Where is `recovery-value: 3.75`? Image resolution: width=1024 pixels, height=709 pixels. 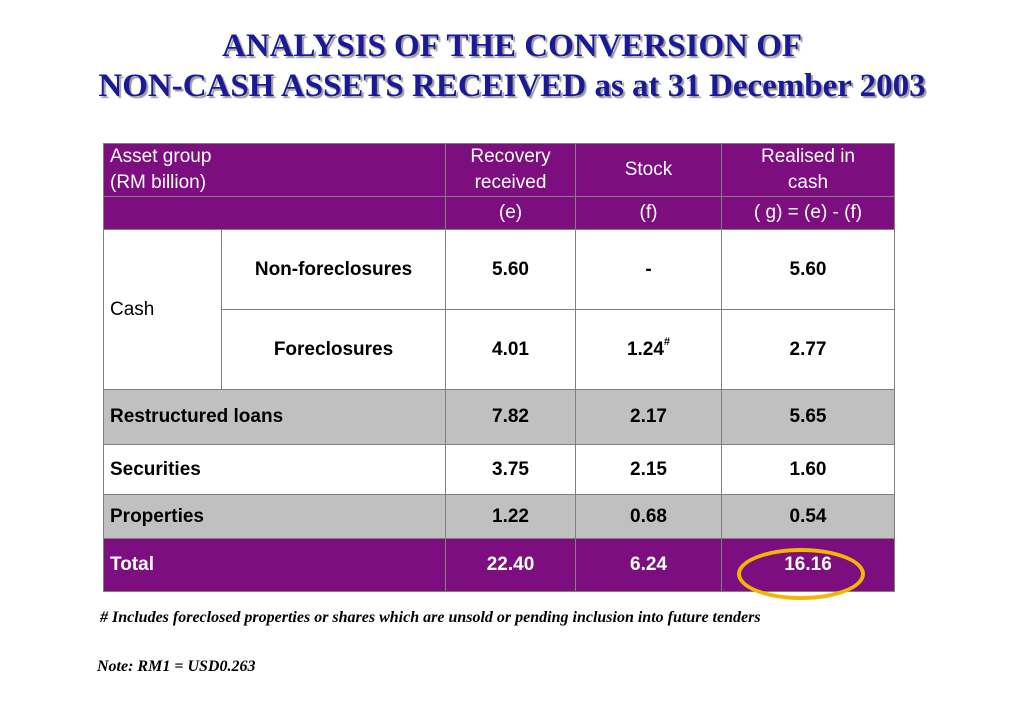
recovery-value: 3.75 is located at coordinates (510, 469).